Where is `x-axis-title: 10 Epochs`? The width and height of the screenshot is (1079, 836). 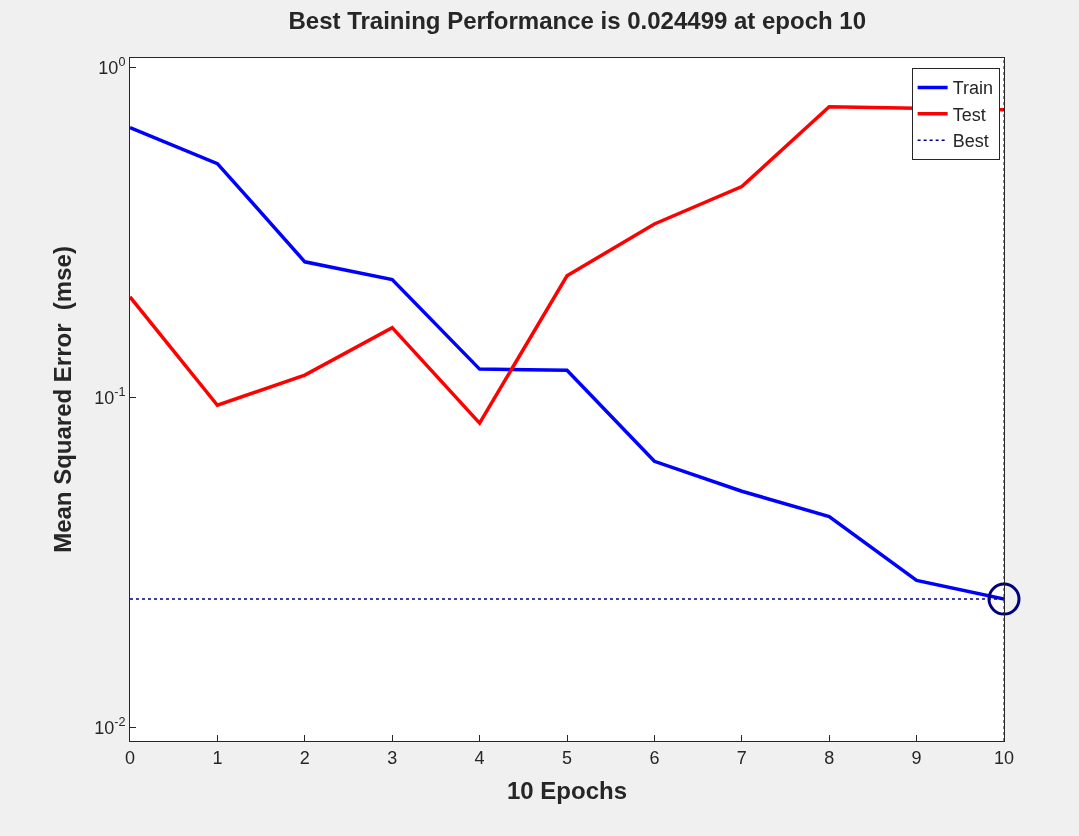
x-axis-title: 10 Epochs is located at coordinates (567, 790).